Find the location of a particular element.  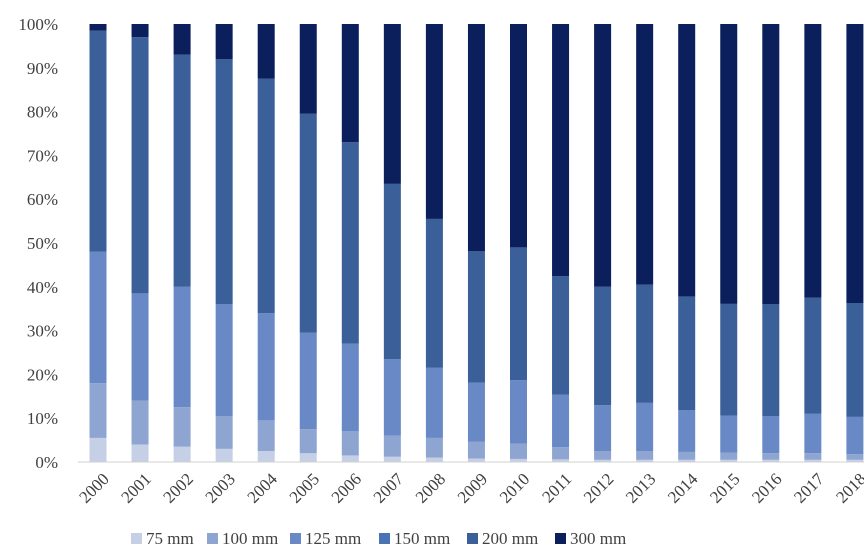

x-tick-label: 2018 is located at coordinates (848, 487).